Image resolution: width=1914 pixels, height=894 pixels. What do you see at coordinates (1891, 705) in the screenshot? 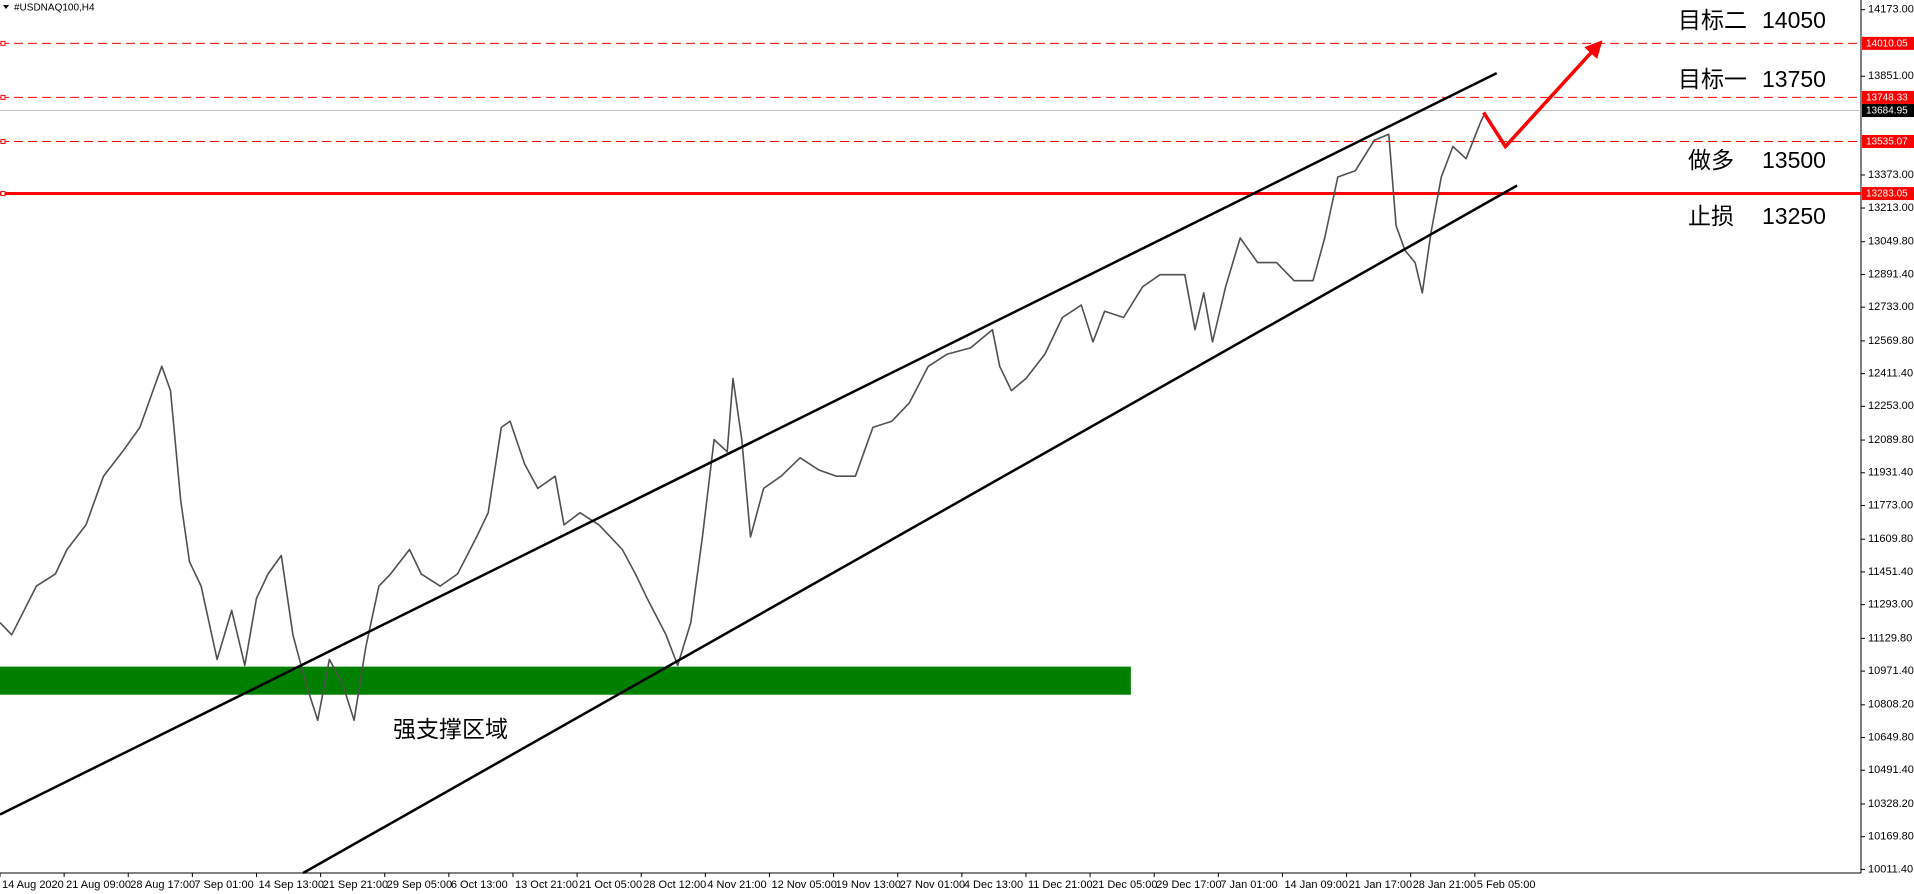
I see `y-tick-label: 10808.20` at bounding box center [1891, 705].